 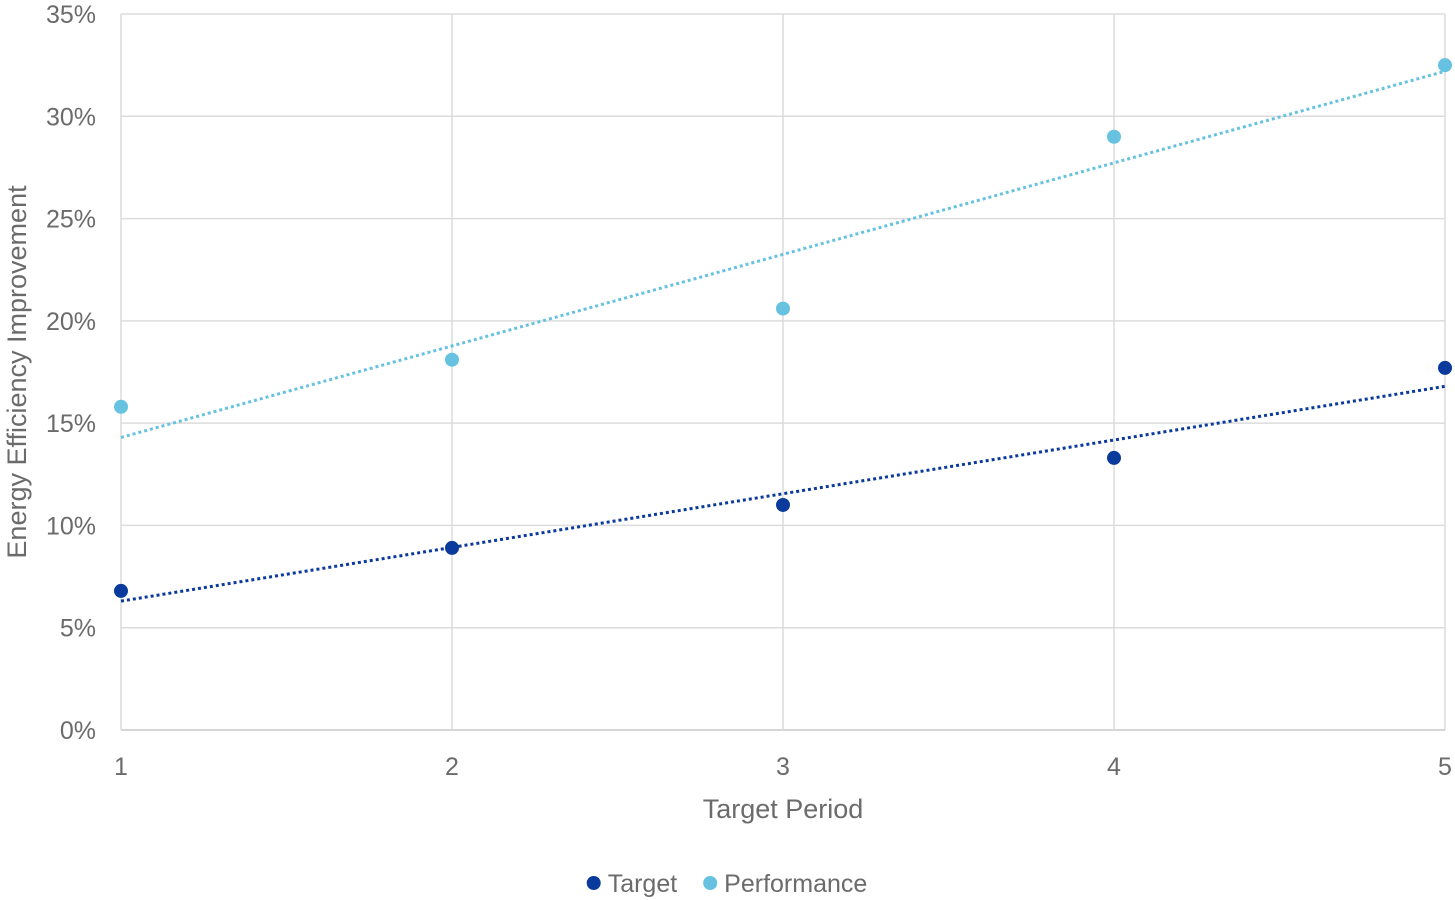 What do you see at coordinates (71, 322) in the screenshot?
I see `y-tick-label: 20%` at bounding box center [71, 322].